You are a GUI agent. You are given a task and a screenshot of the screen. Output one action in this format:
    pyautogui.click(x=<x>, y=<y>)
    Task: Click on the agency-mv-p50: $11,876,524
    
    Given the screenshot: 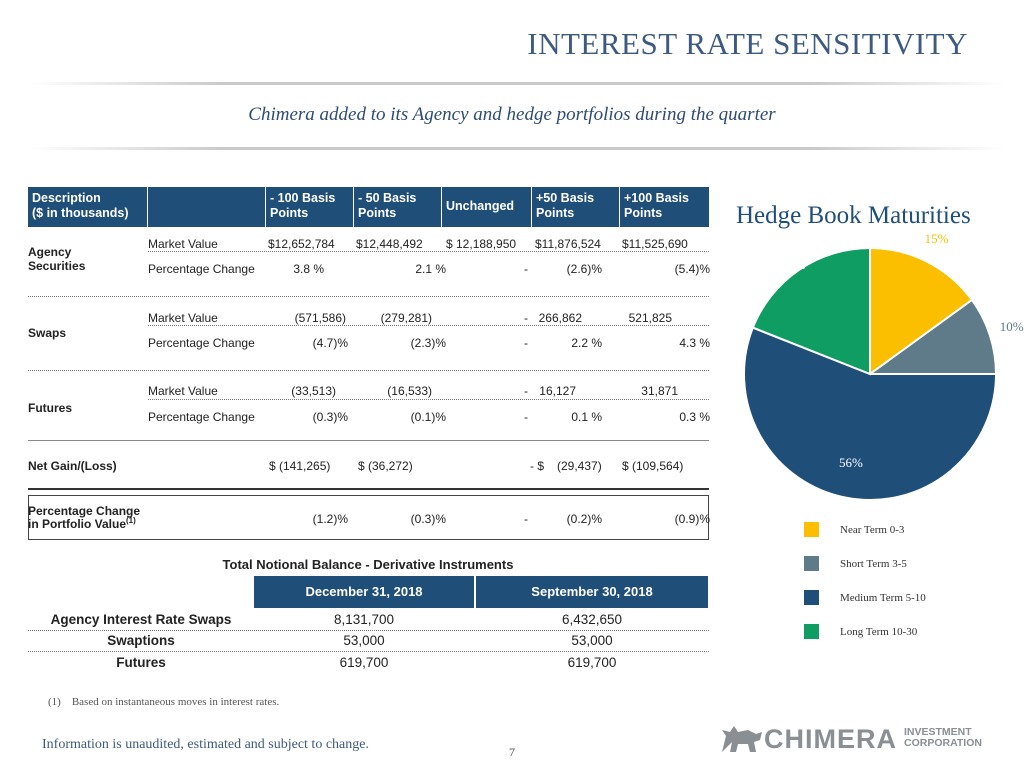 What is the action you would take?
    pyautogui.click(x=568, y=244)
    